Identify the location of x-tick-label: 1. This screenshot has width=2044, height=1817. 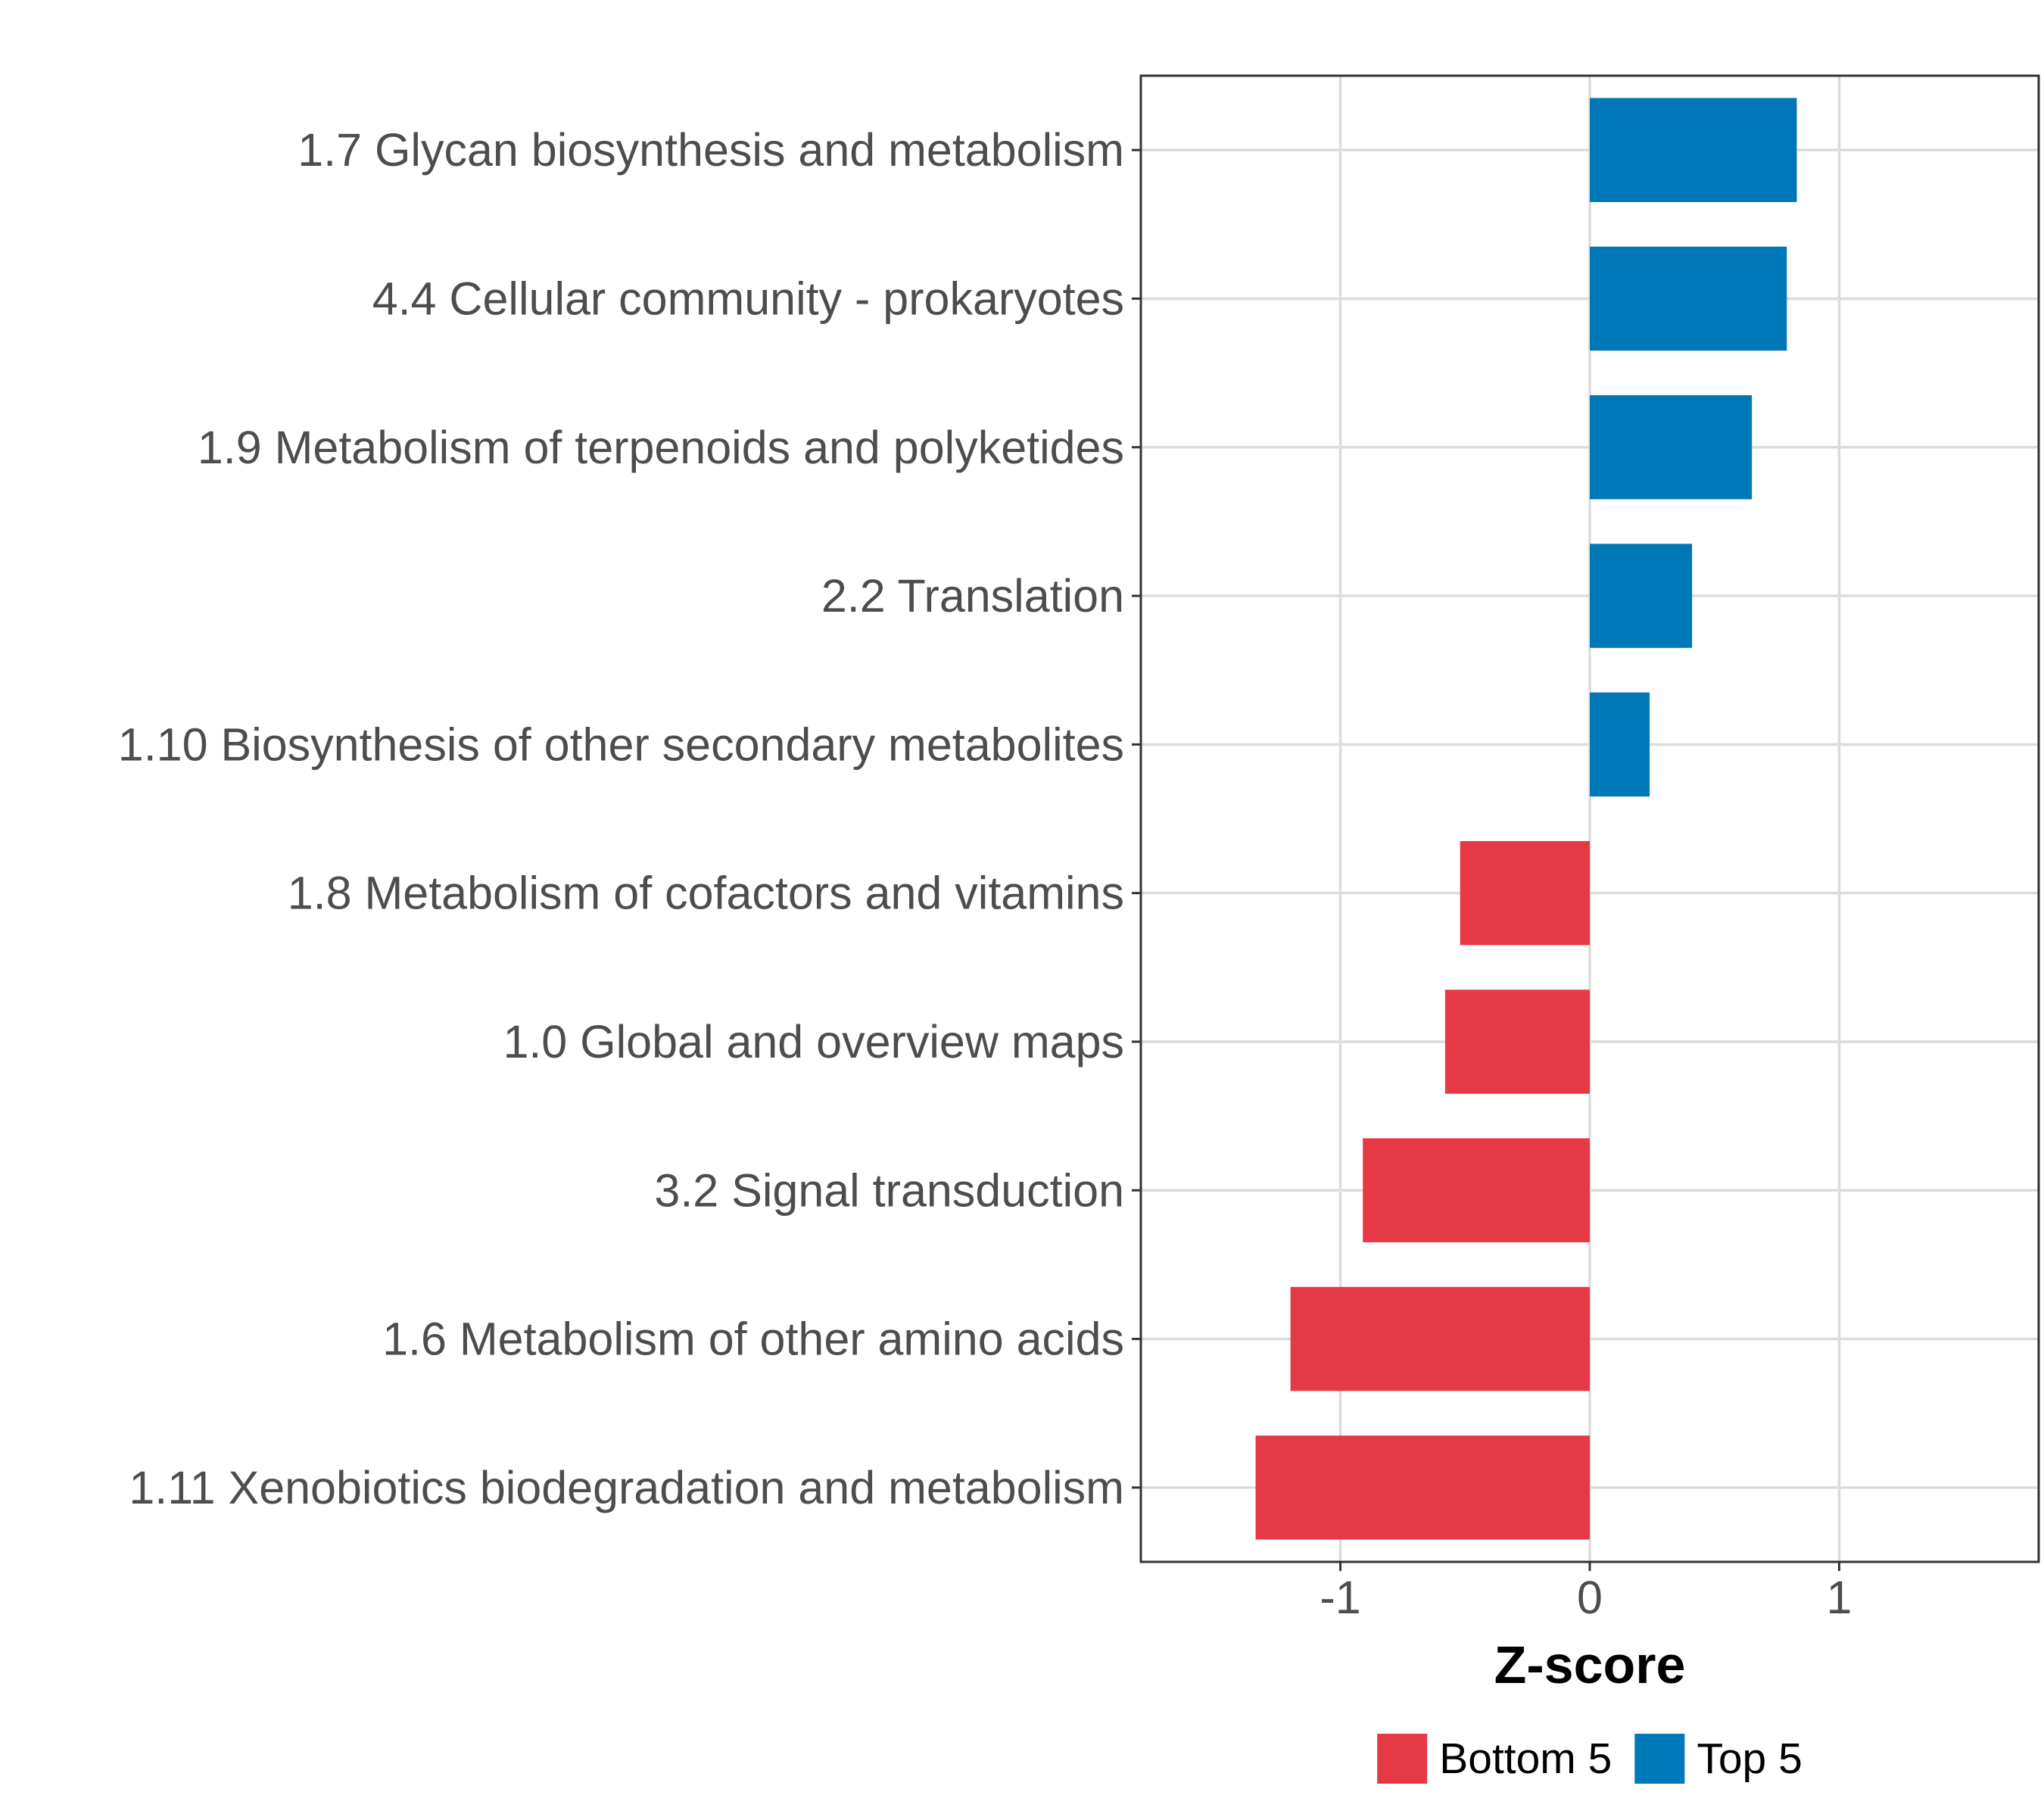
(1839, 1597).